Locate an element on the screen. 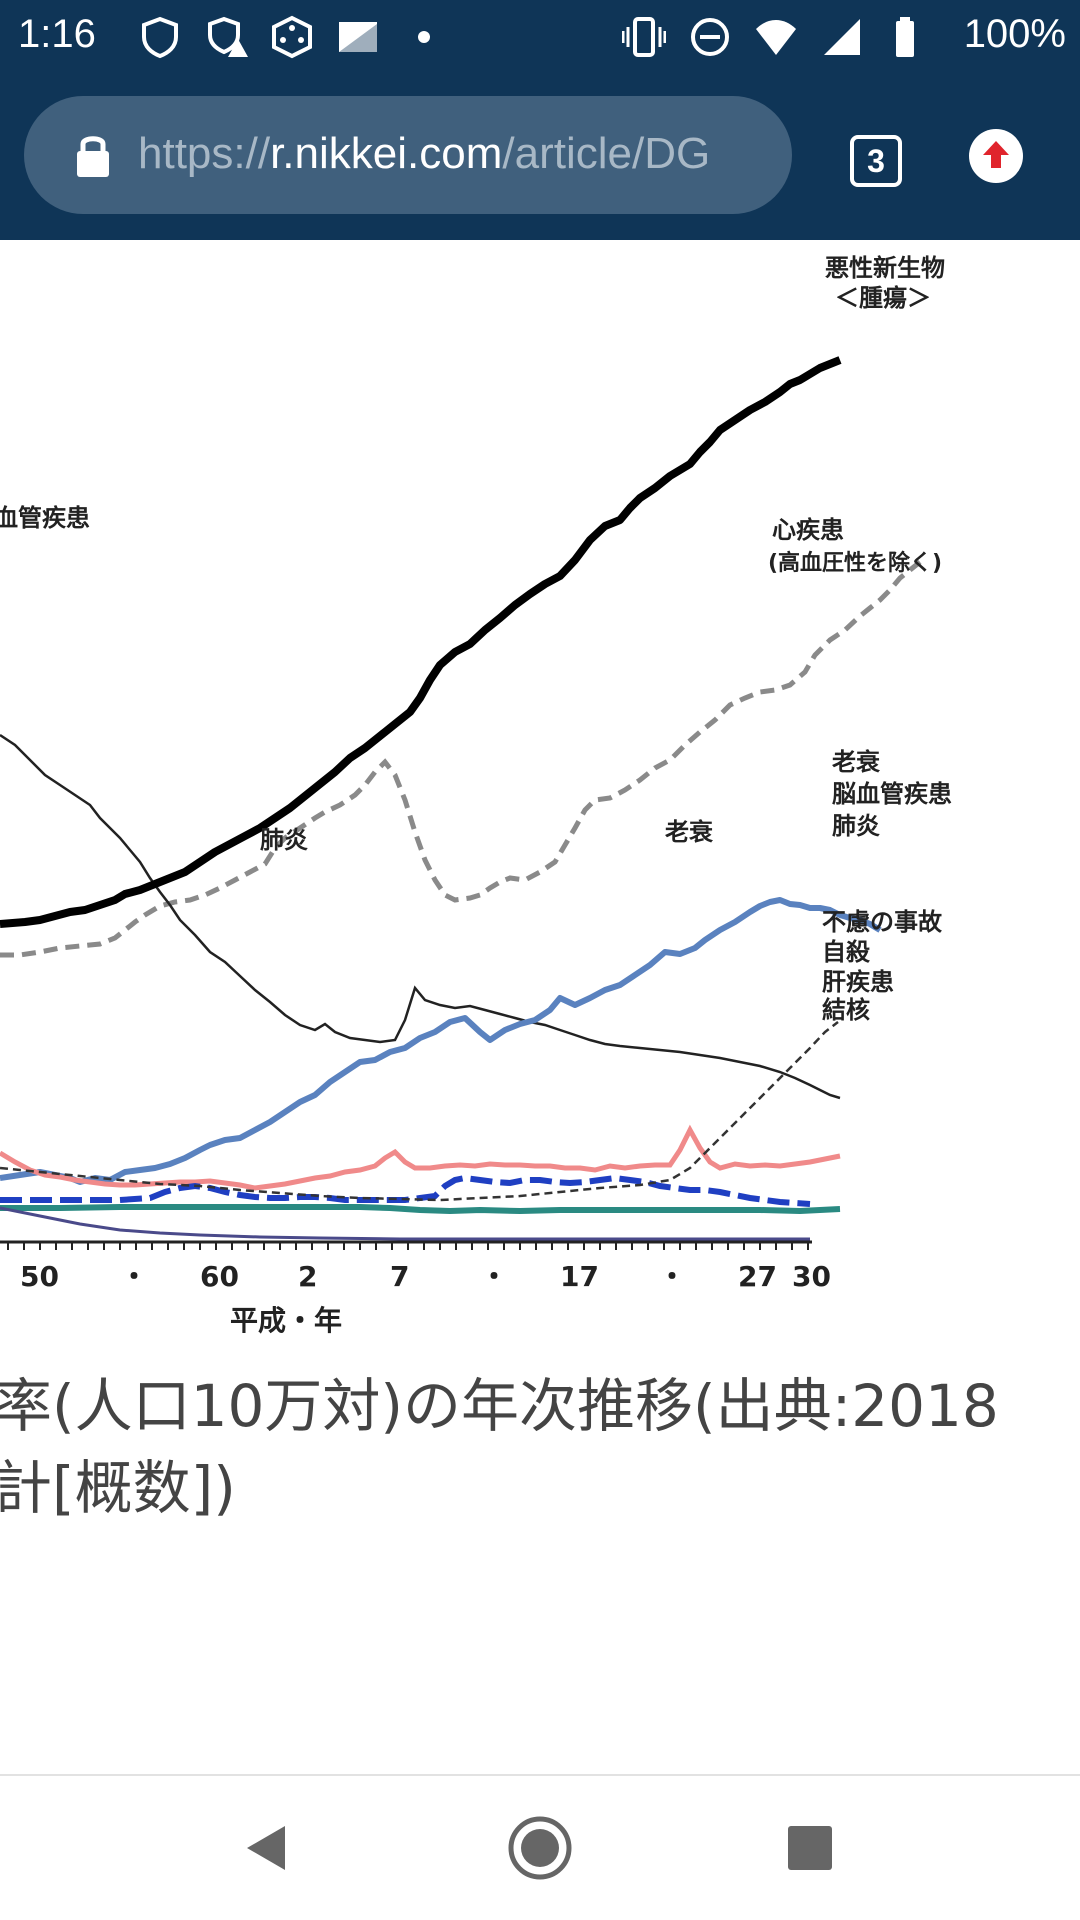  url-bar: https://r.nikkei.com/article/DG is located at coordinates (408, 155).